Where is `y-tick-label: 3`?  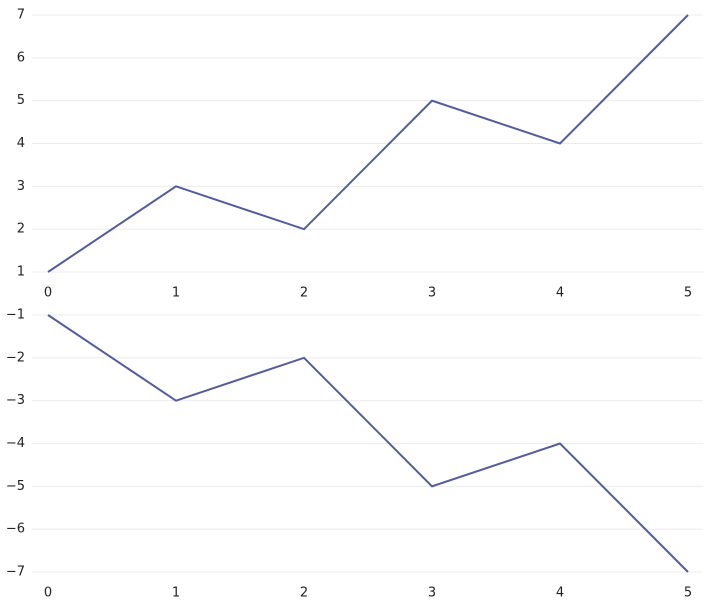 y-tick-label: 3 is located at coordinates (21, 186).